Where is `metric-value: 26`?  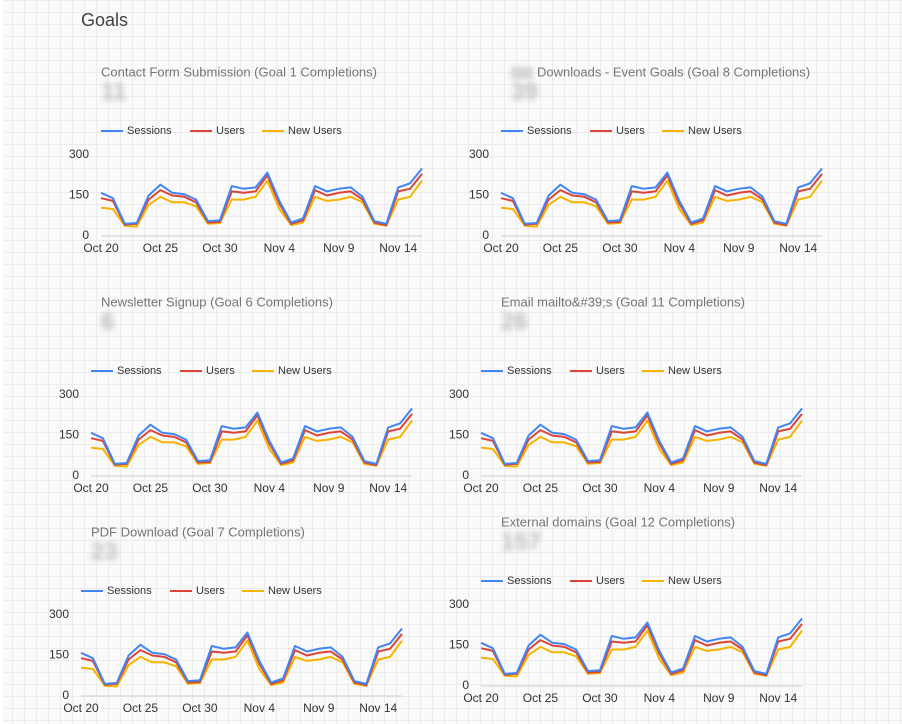
metric-value: 26 is located at coordinates (514, 321).